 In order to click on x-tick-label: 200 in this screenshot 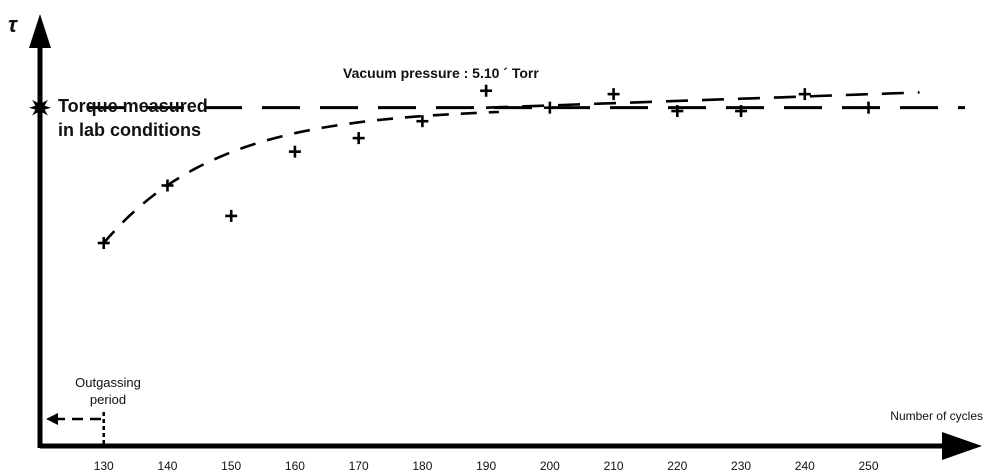, I will do `click(550, 466)`.